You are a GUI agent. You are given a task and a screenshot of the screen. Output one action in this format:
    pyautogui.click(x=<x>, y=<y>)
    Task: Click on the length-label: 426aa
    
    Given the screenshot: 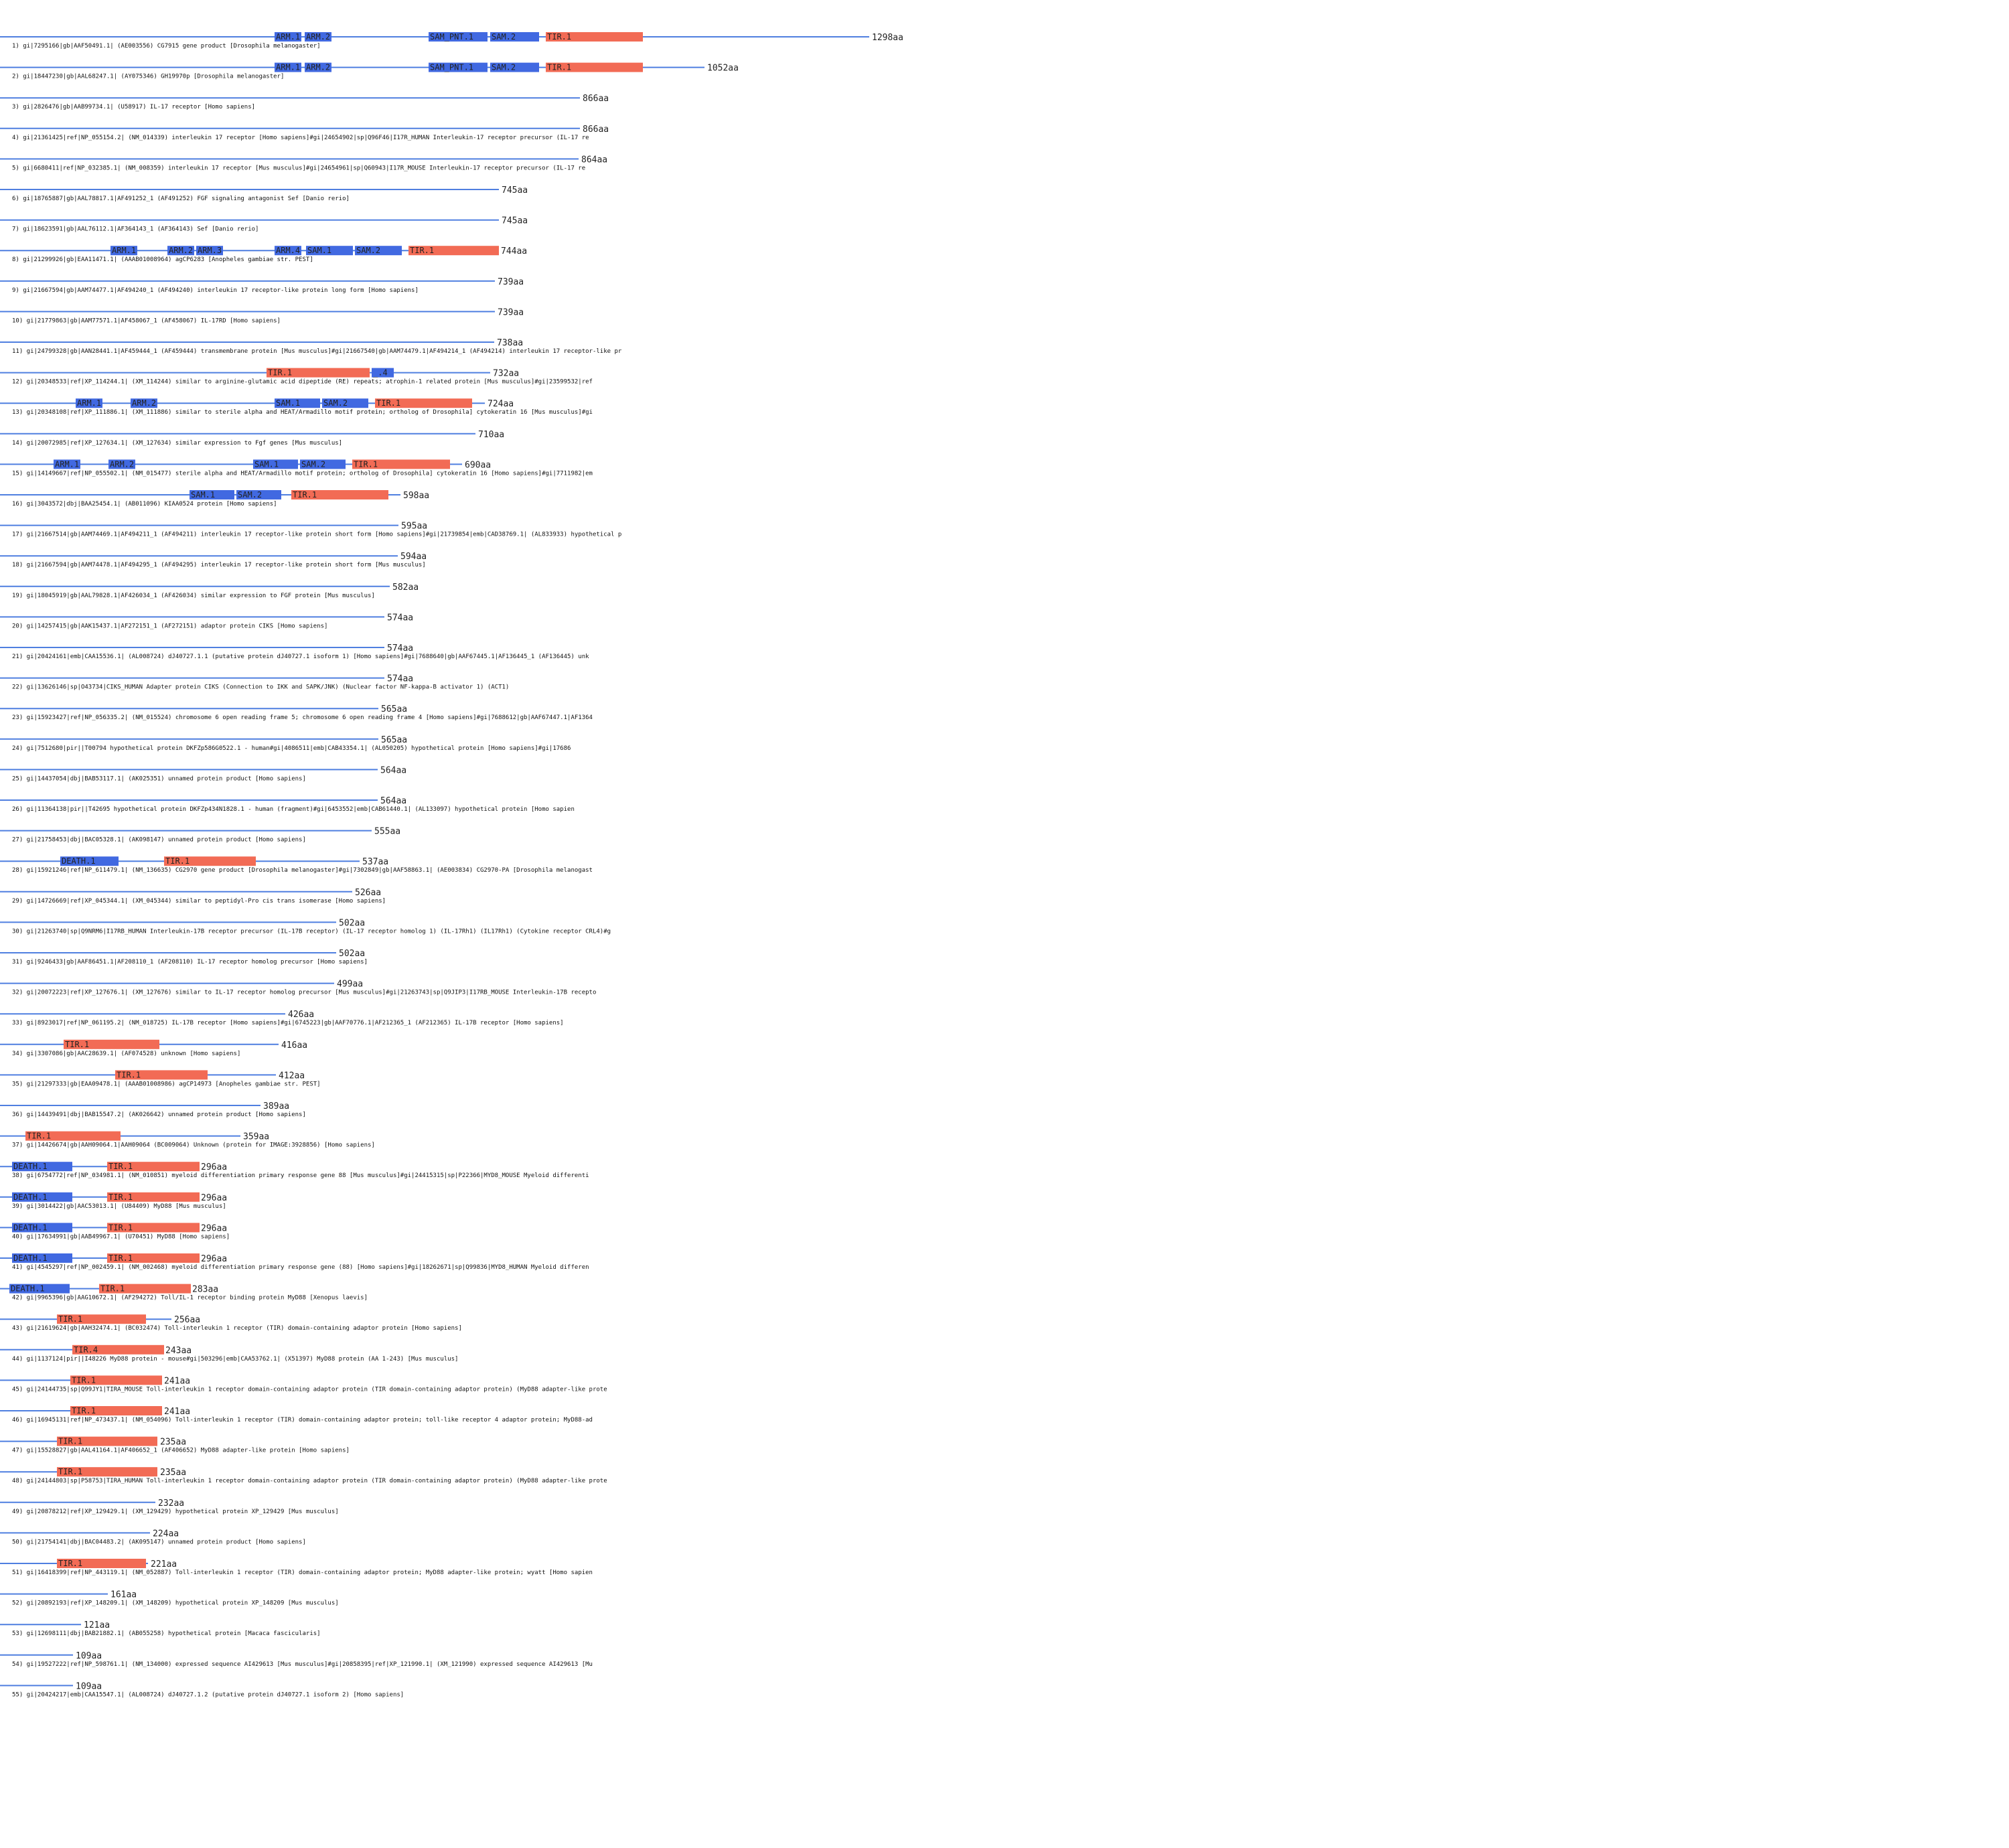 What is the action you would take?
    pyautogui.click(x=301, y=1015)
    